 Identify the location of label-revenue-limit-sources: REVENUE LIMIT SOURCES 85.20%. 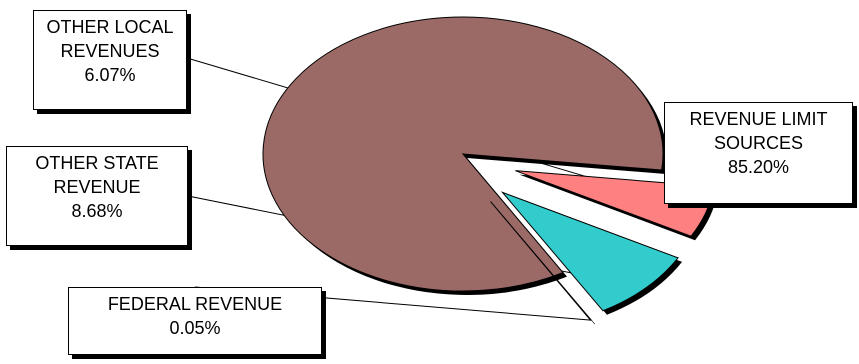
(758, 153).